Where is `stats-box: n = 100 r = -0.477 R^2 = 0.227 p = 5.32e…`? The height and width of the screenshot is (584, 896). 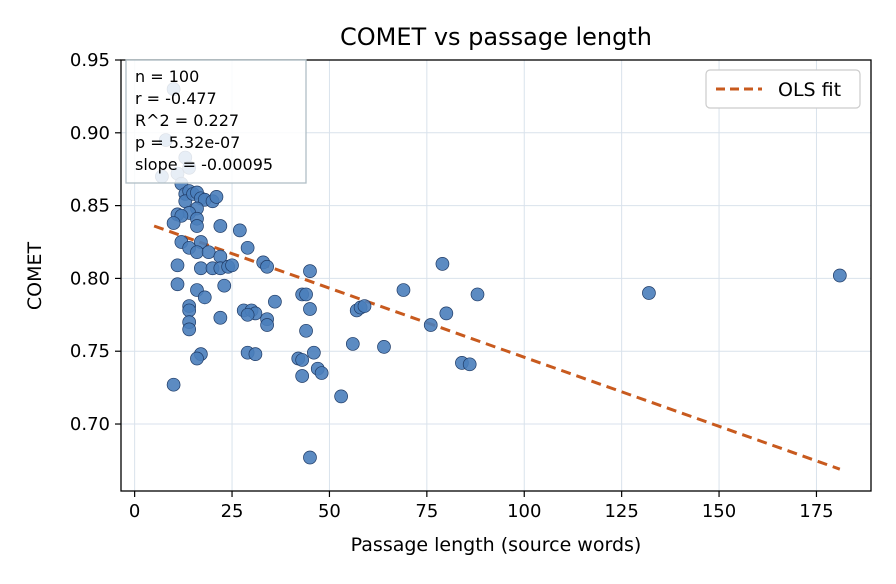 stats-box: n = 100 r = -0.477 R^2 = 0.227 p = 5.32e… is located at coordinates (216, 121).